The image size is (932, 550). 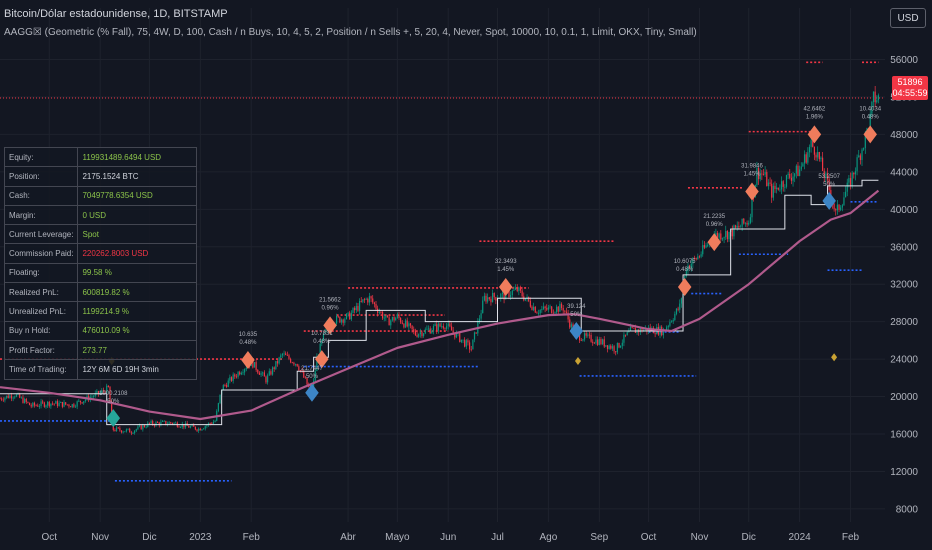 What do you see at coordinates (248, 343) in the screenshot?
I see `sell-label-percent: 0.48%` at bounding box center [248, 343].